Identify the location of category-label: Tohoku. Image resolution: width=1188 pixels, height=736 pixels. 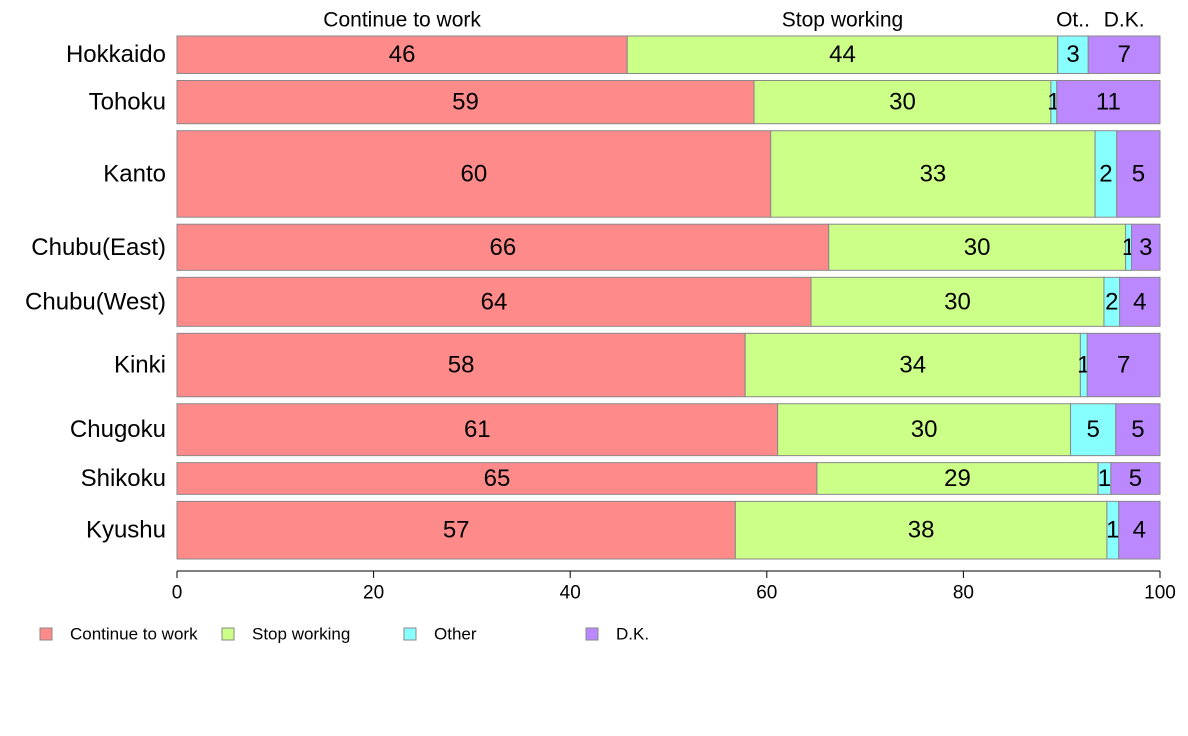
(127, 102).